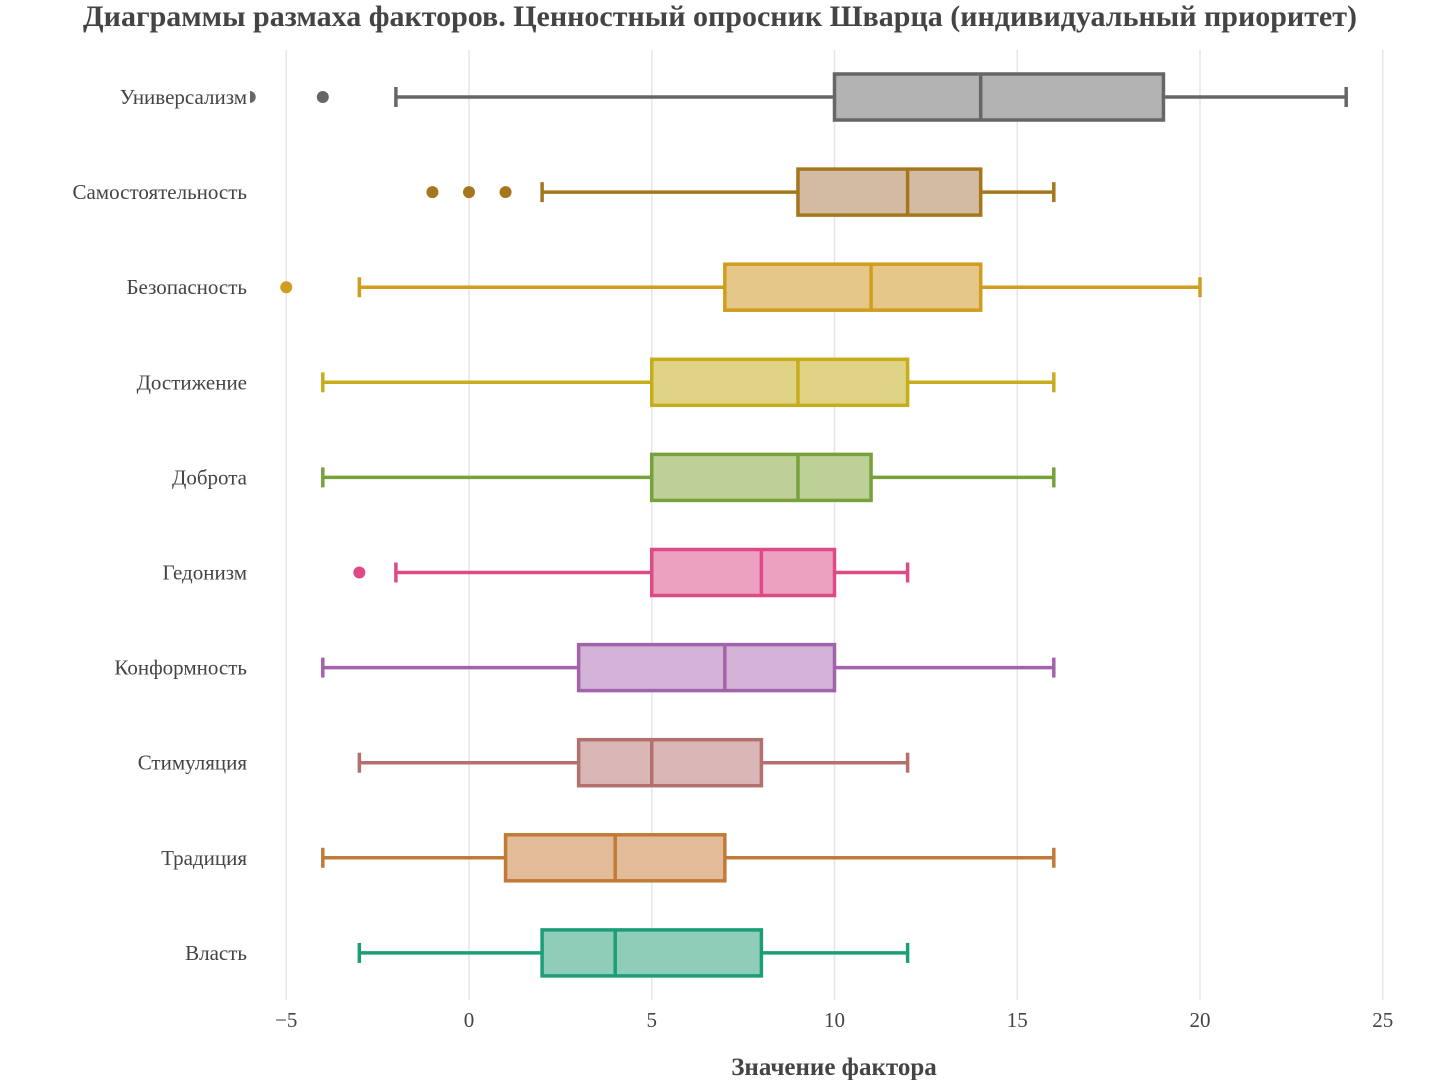 This screenshot has height=1080, width=1440. Describe the element at coordinates (286, 1020) in the screenshot. I see `x-tick-label: −5` at that location.